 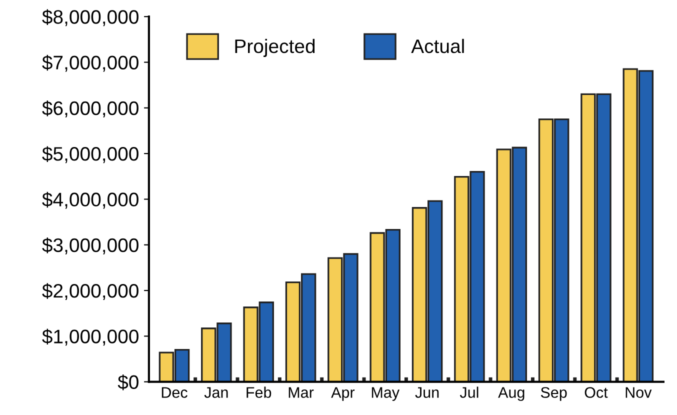 What do you see at coordinates (128, 382) in the screenshot?
I see `y-tick-label: $0` at bounding box center [128, 382].